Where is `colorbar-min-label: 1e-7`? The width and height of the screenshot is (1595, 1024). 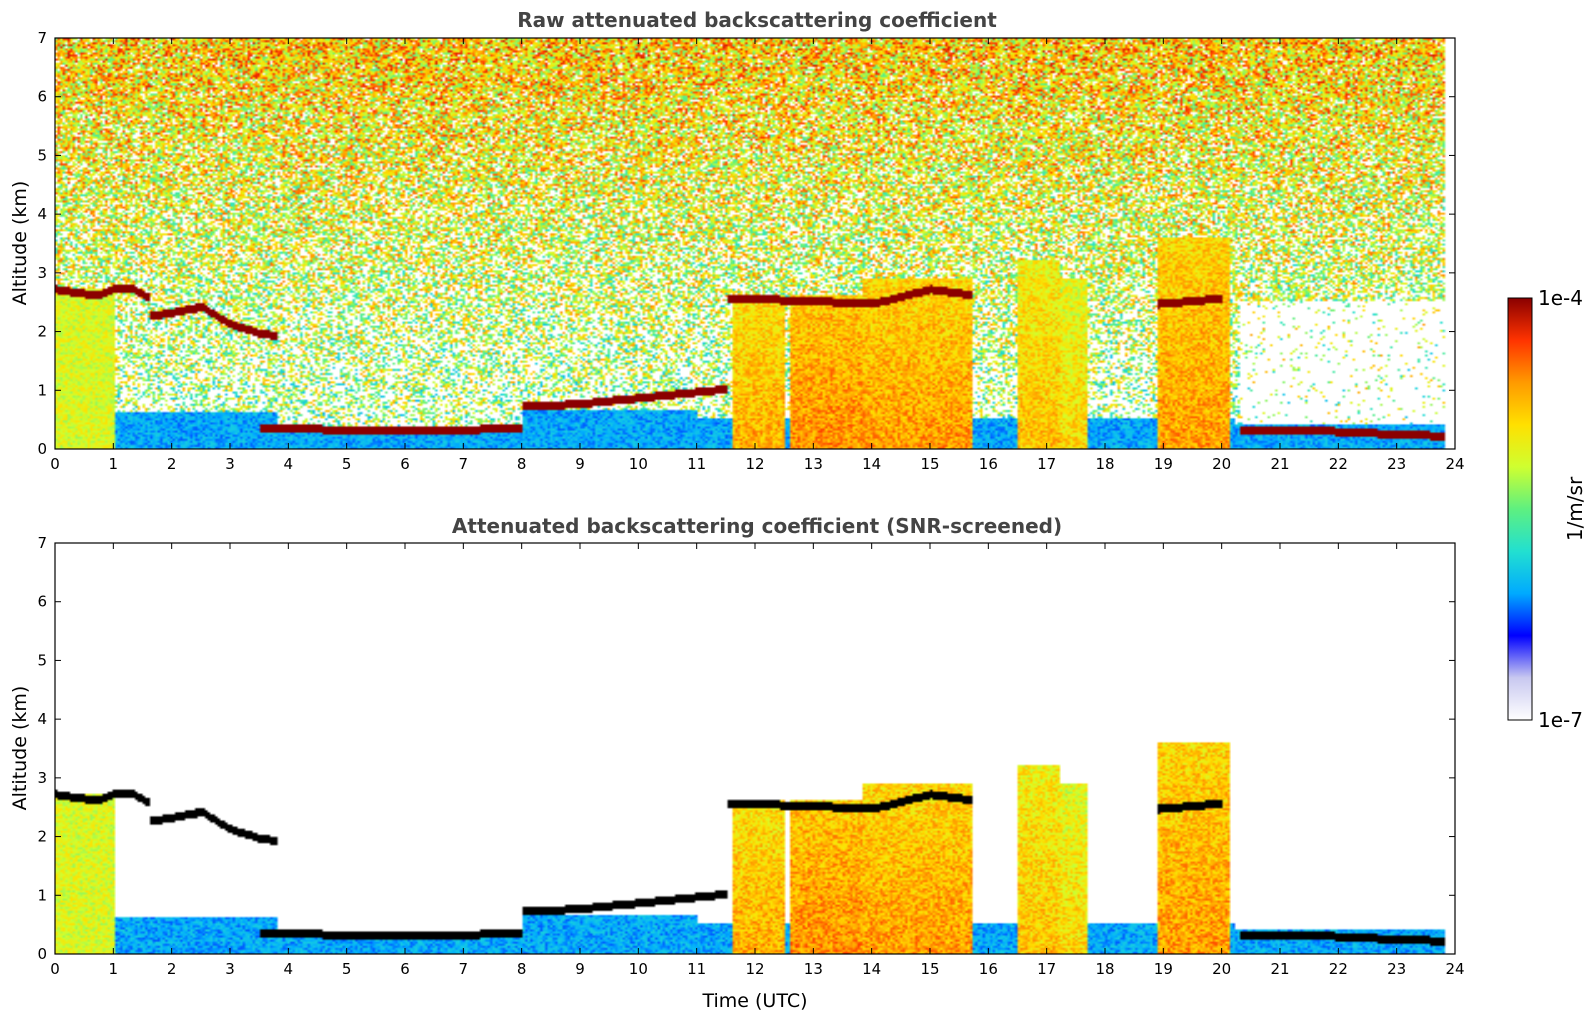
colorbar-min-label: 1e-7 is located at coordinates (1560, 720).